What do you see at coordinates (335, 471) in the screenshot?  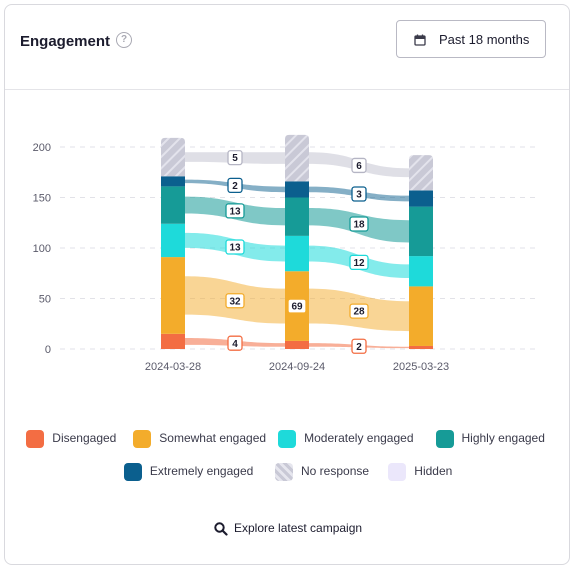 I see `legend-label: No response` at bounding box center [335, 471].